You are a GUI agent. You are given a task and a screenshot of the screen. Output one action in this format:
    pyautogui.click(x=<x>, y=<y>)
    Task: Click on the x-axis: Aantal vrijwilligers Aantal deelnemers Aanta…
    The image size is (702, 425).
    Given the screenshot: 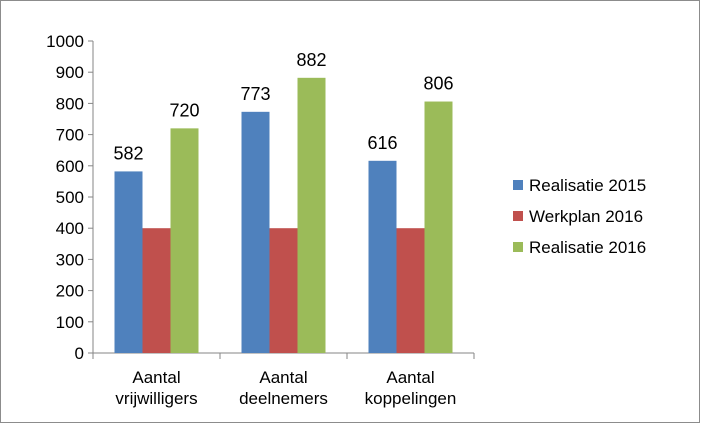 What is the action you would take?
    pyautogui.click(x=283, y=380)
    